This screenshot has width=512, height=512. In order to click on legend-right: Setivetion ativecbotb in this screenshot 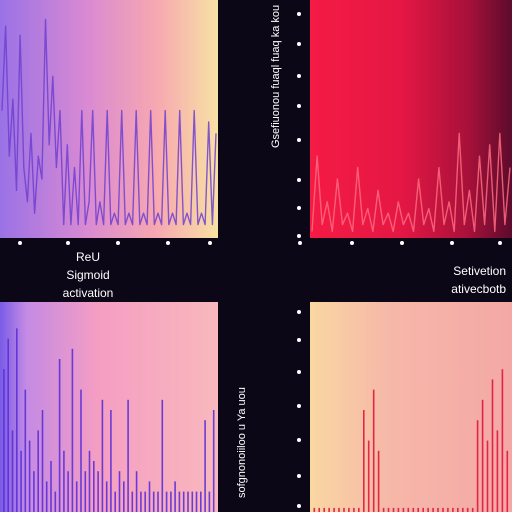, I will do `click(446, 280)`.